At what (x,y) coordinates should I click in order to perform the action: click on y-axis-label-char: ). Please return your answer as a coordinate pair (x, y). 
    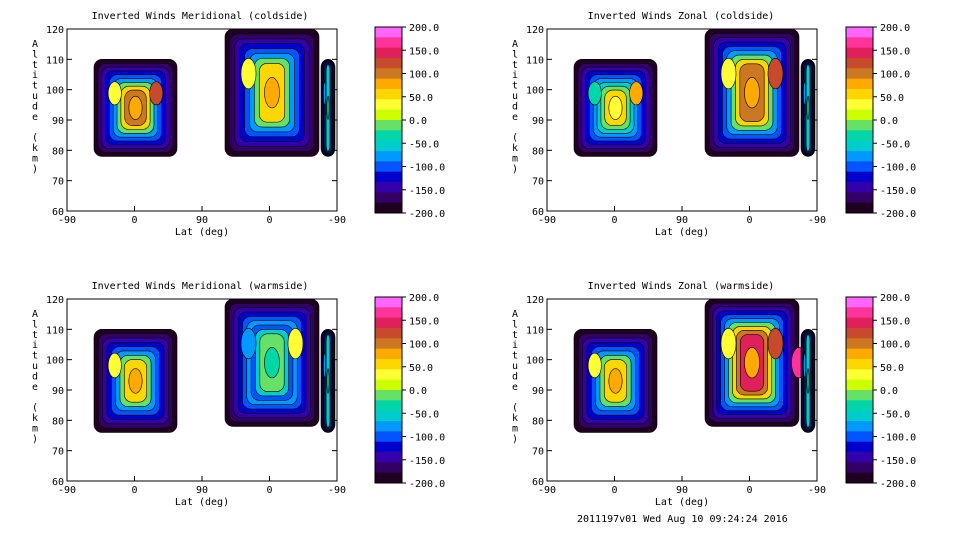
    Looking at the image, I should click on (35, 439).